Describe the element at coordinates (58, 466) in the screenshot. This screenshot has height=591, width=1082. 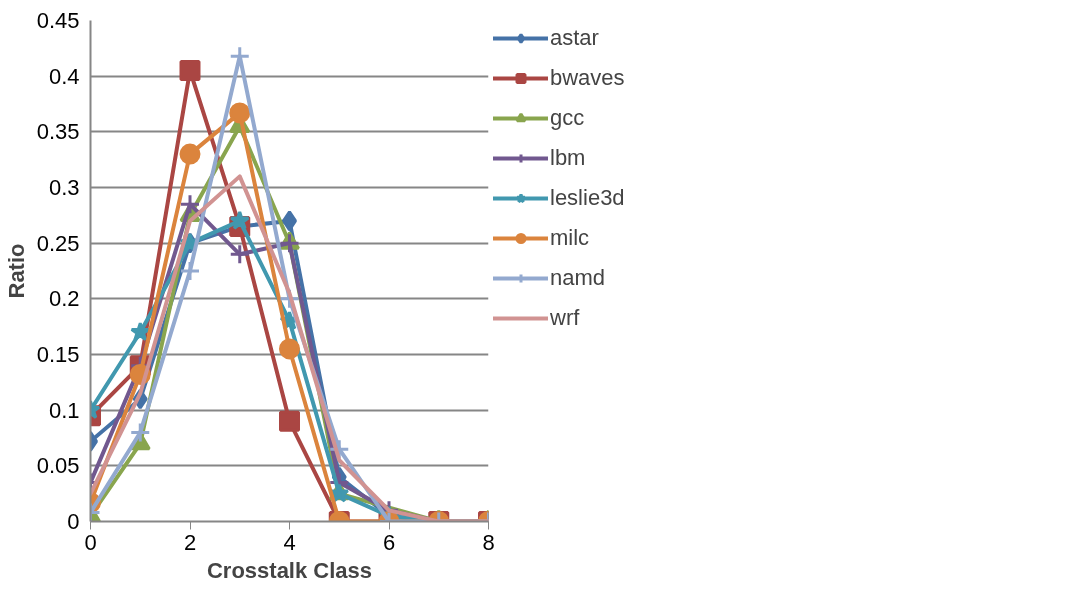
I see `y-tick-label: 0.05` at that location.